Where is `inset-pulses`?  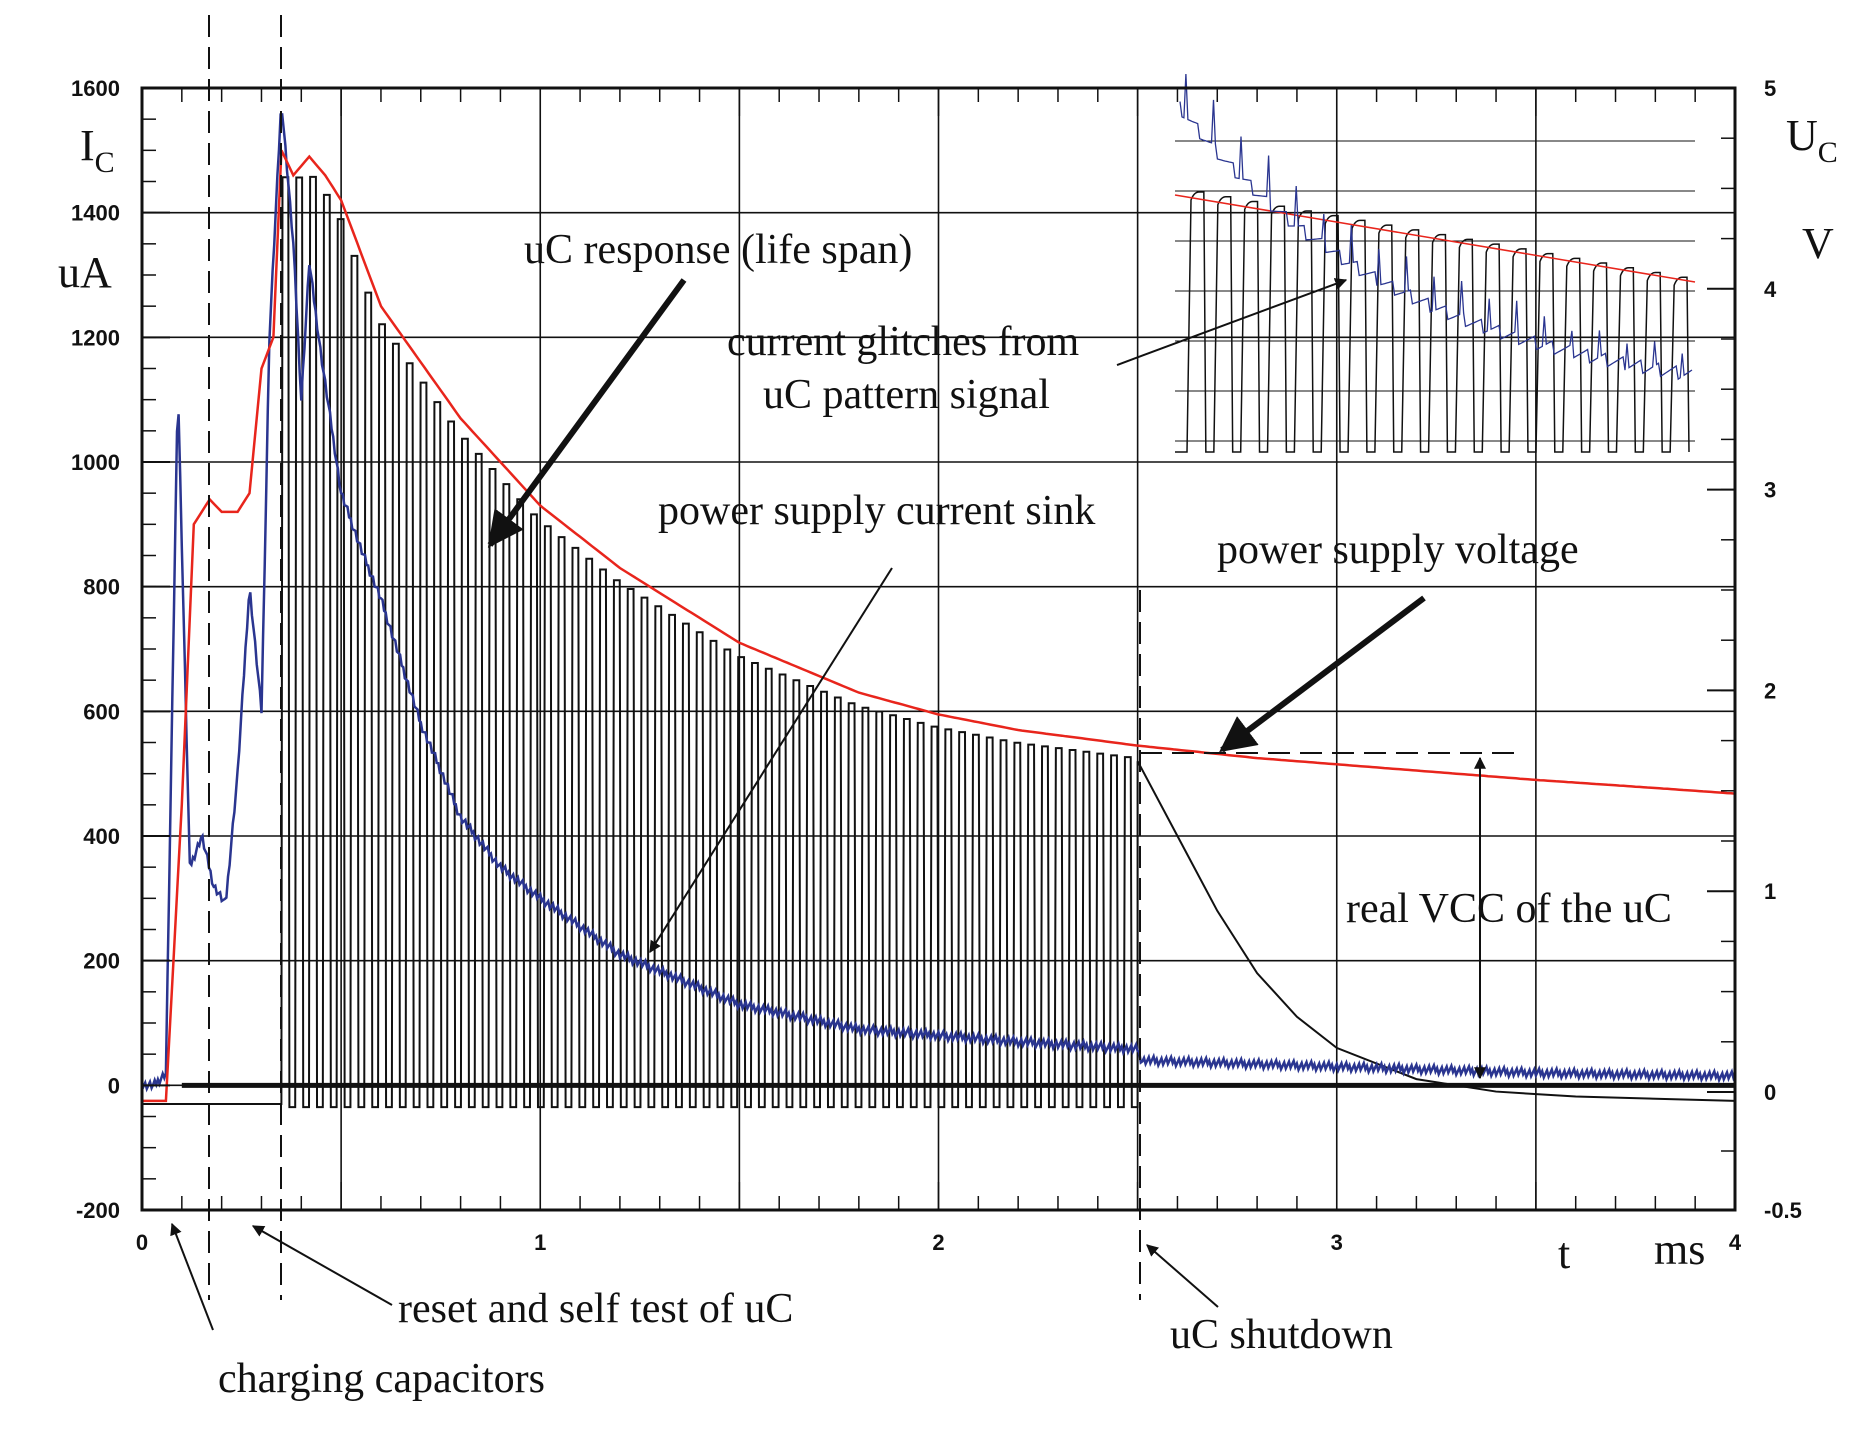
inset-pulses is located at coordinates (1432, 322).